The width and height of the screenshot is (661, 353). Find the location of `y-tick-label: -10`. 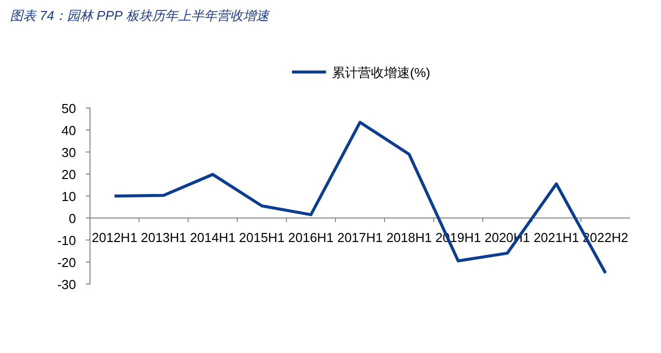

y-tick-label: -10 is located at coordinates (66, 240).